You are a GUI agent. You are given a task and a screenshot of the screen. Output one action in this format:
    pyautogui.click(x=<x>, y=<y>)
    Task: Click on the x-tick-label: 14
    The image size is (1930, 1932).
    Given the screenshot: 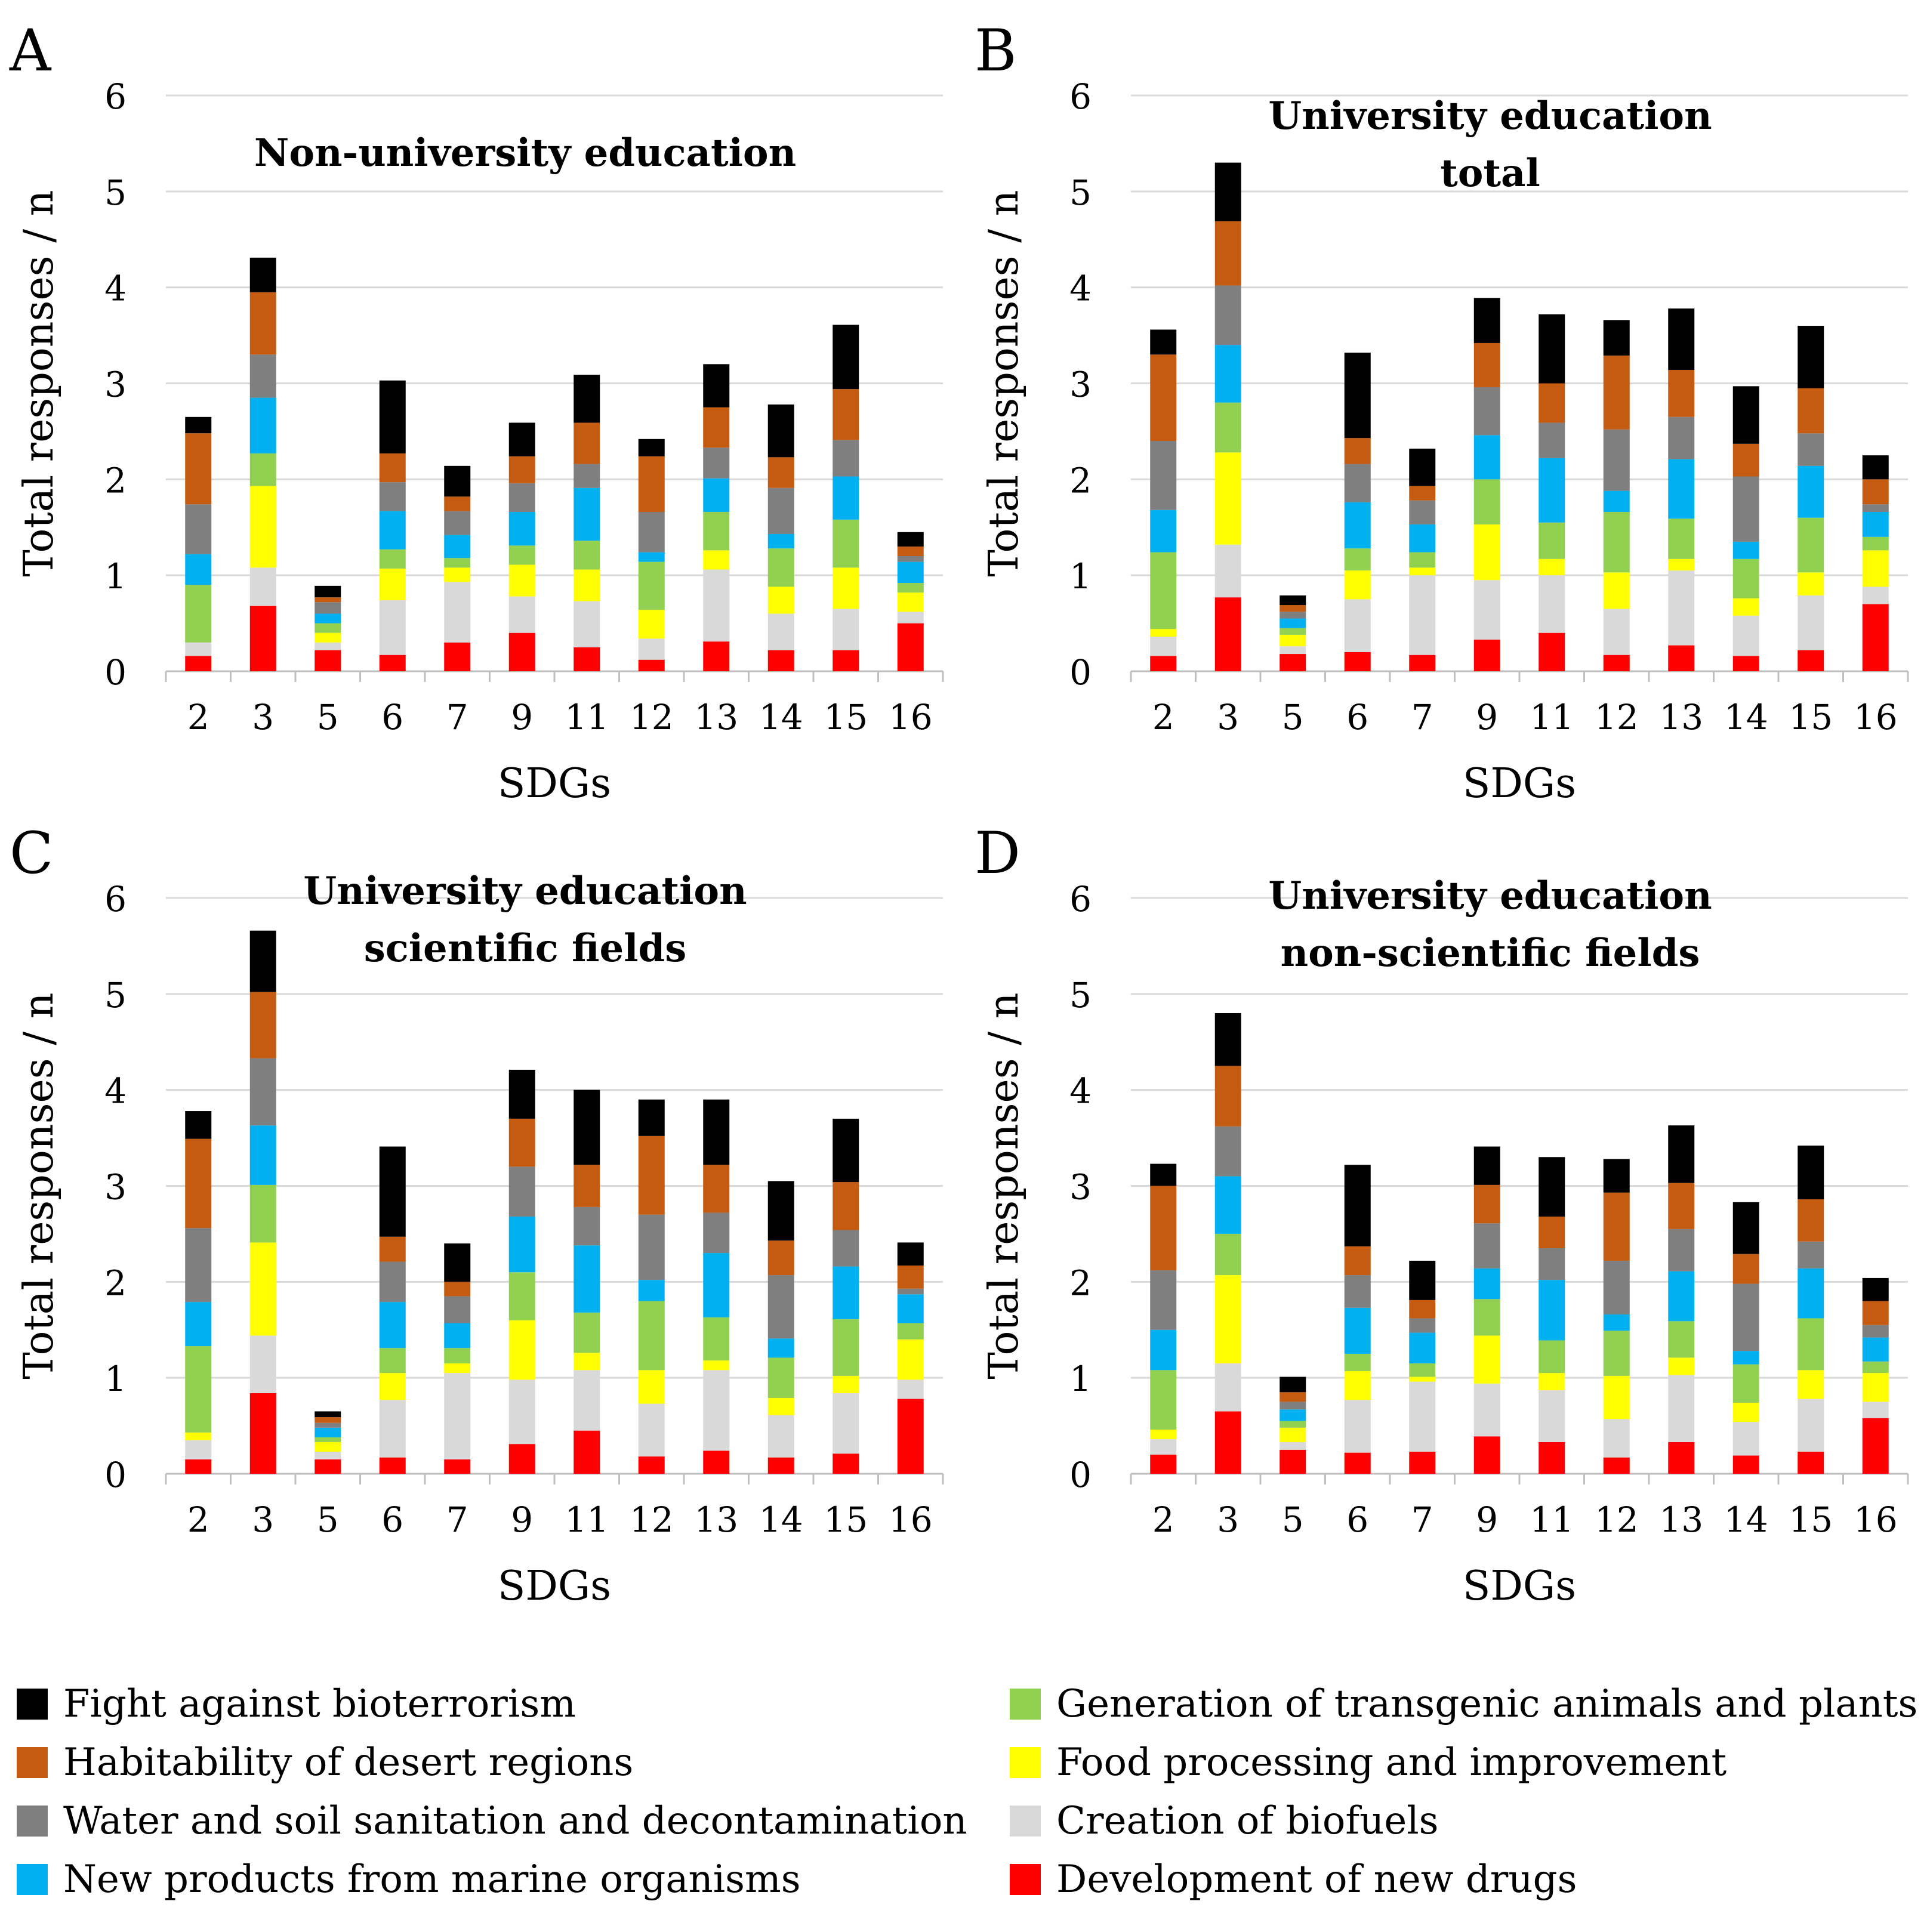 What is the action you would take?
    pyautogui.click(x=781, y=1519)
    